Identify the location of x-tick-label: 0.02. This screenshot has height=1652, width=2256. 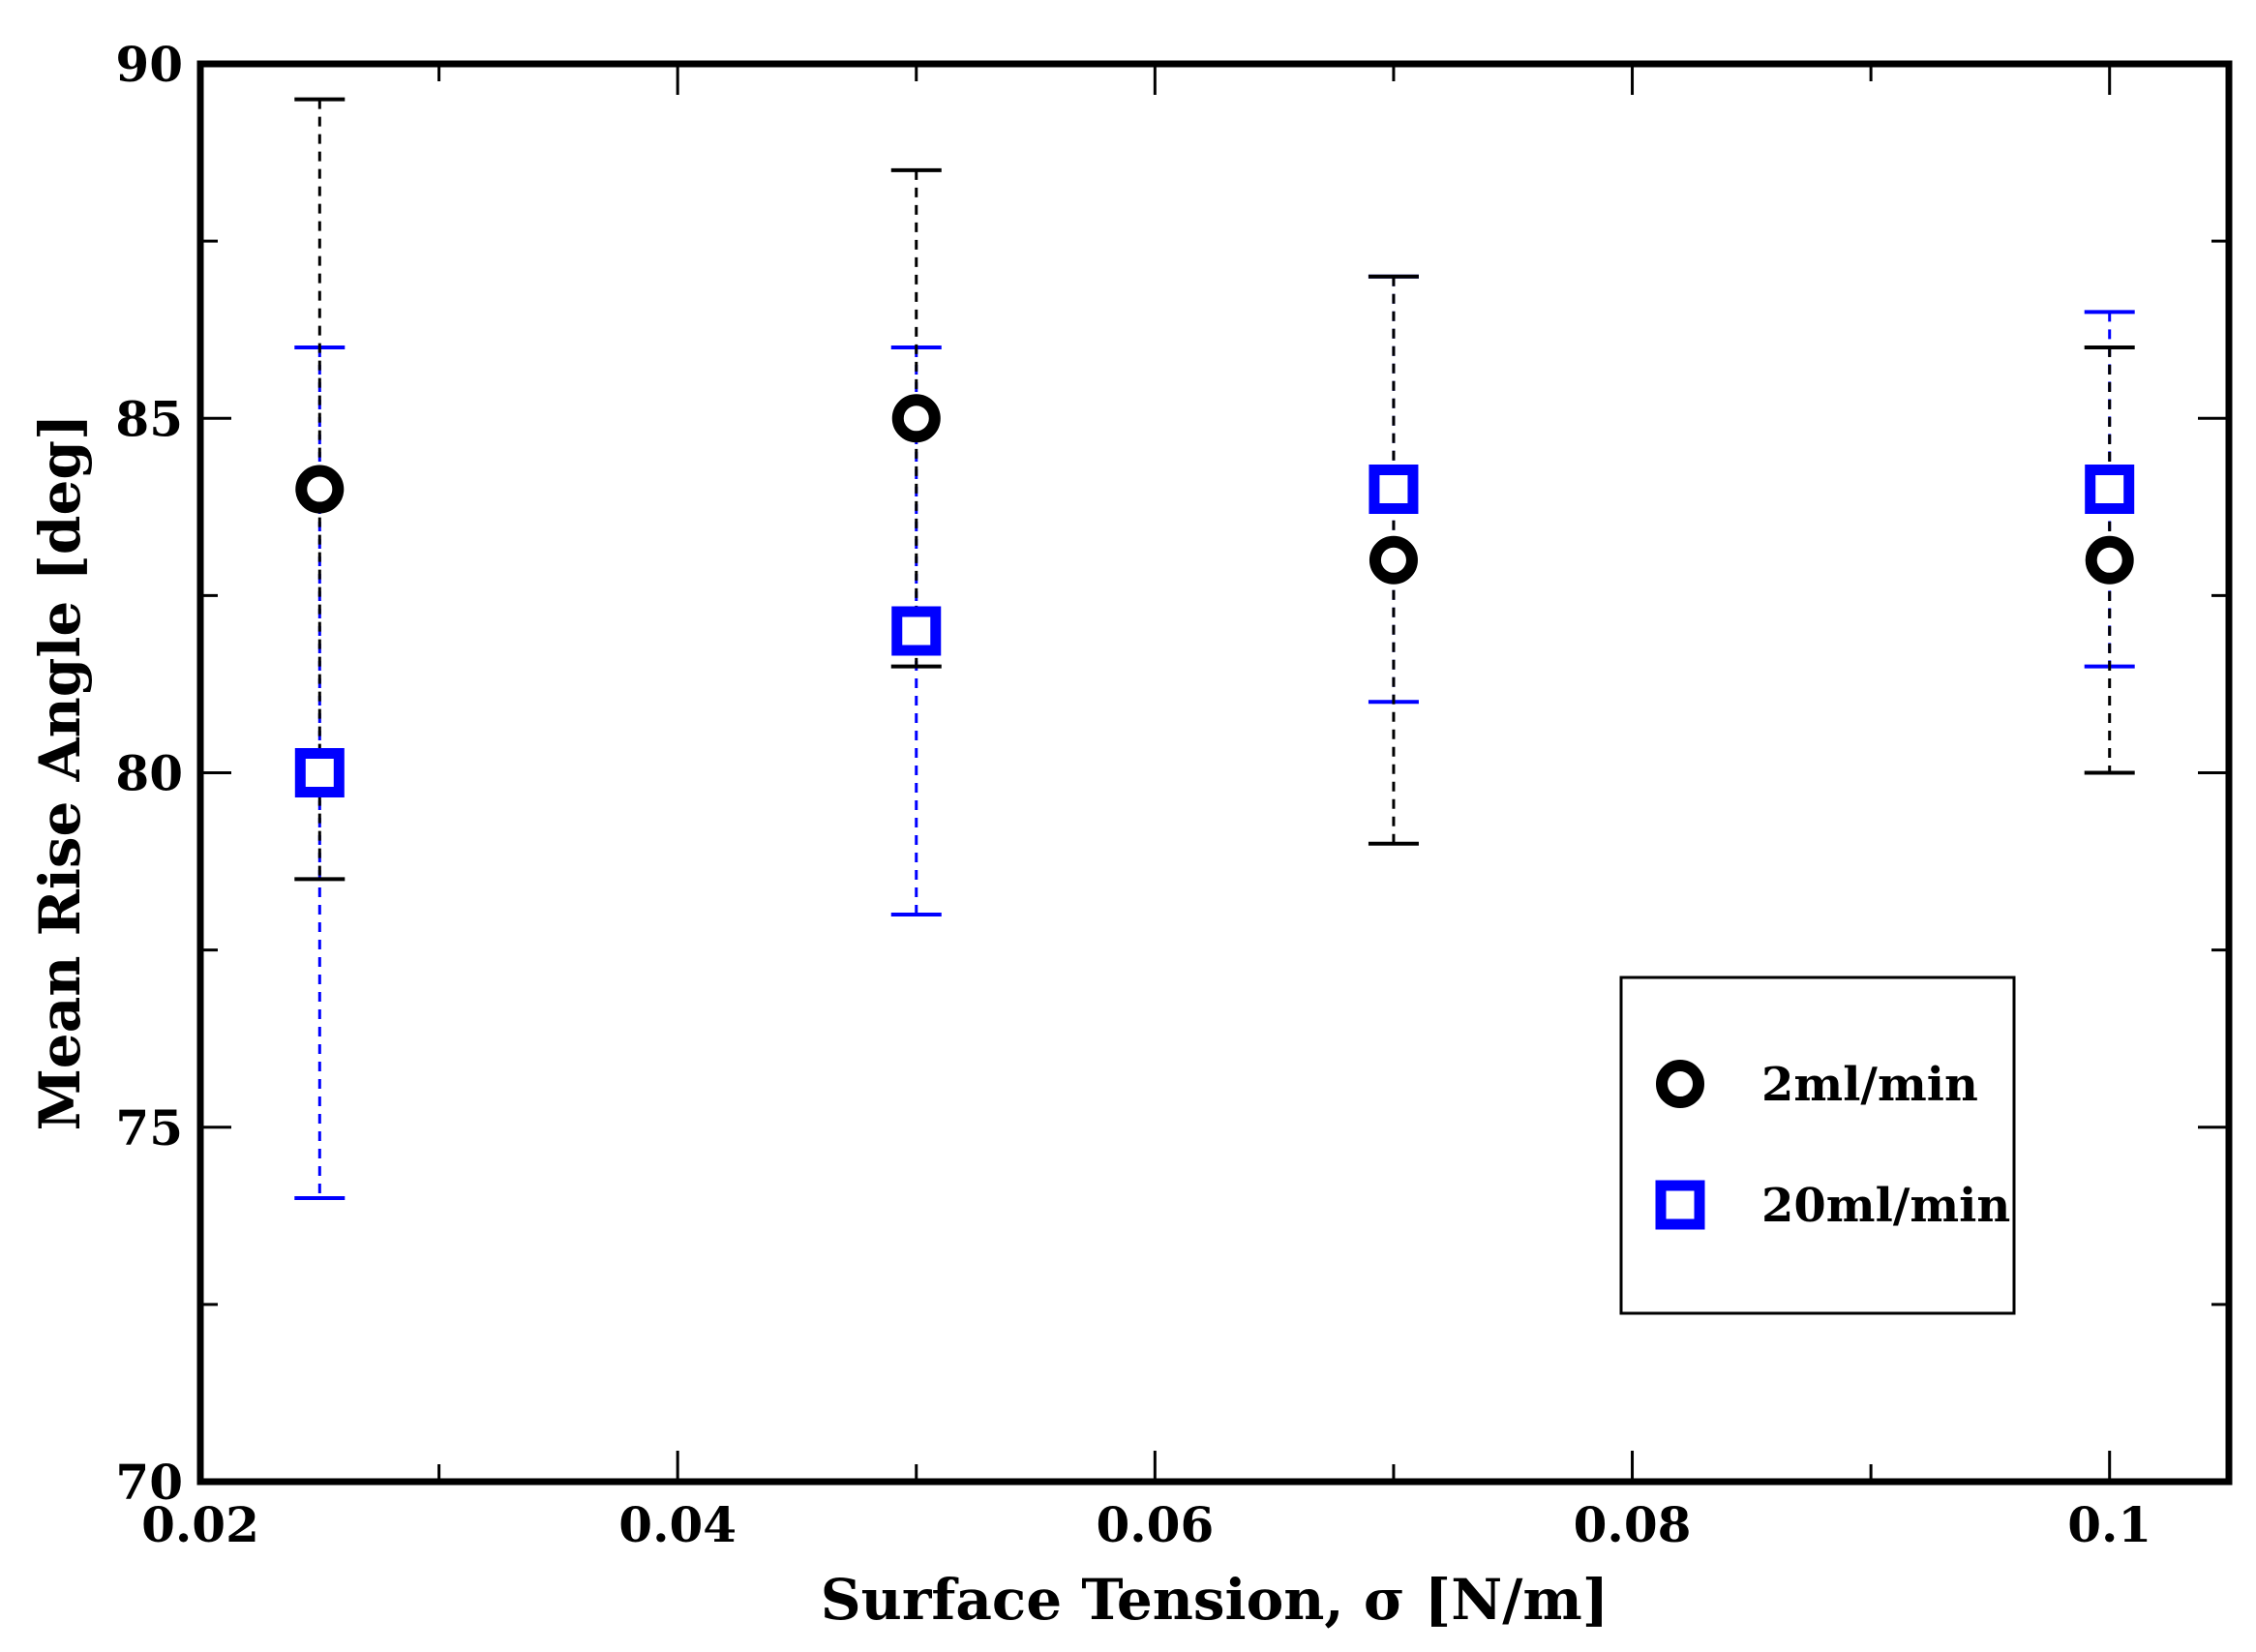
(200, 1525).